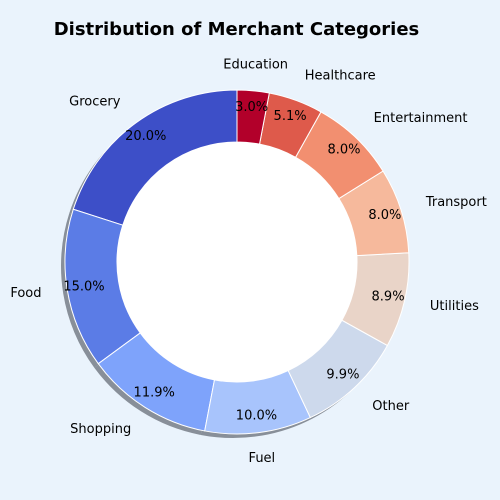  What do you see at coordinates (25, 293) in the screenshot?
I see `slice-label-food: Food` at bounding box center [25, 293].